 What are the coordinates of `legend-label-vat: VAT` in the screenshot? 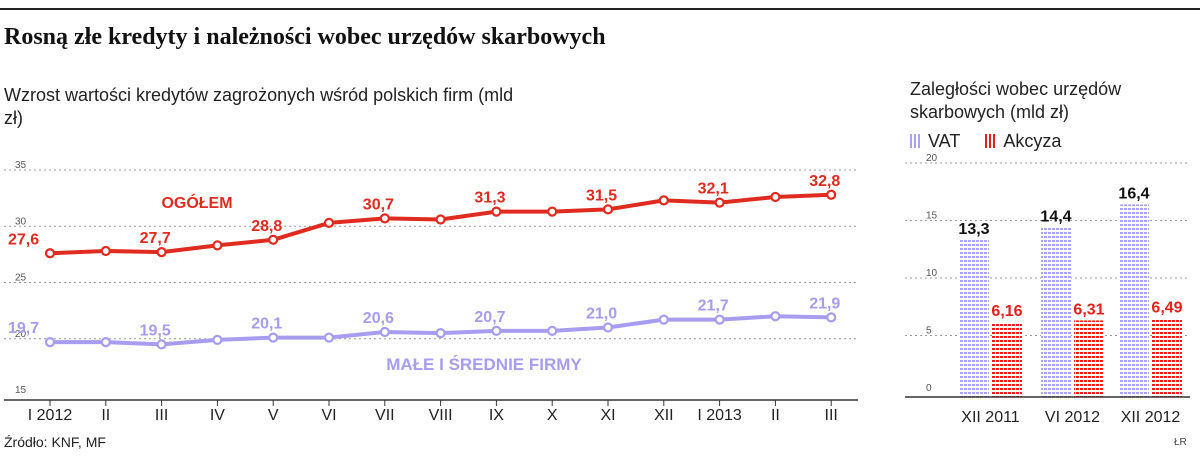 It's located at (944, 141).